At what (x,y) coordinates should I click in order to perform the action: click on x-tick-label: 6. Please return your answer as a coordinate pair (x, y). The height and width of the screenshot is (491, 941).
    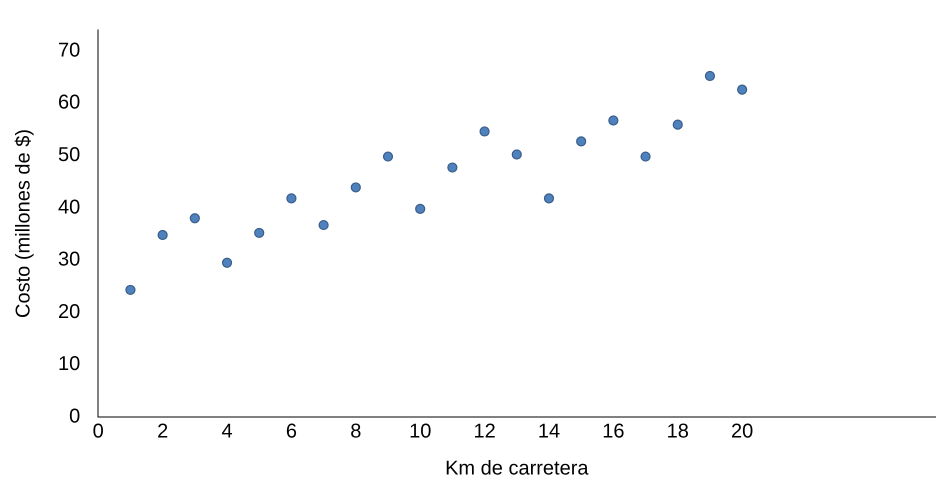
    Looking at the image, I should click on (291, 431).